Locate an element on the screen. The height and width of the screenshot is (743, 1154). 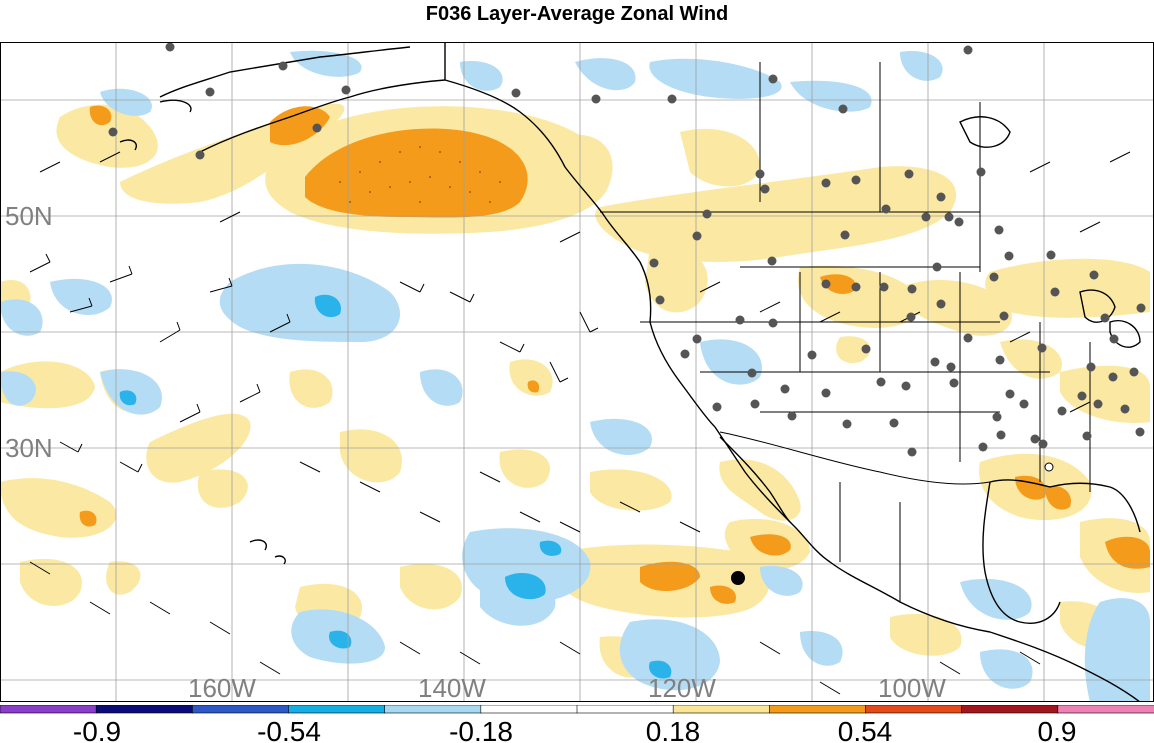
map-title: F036 Layer-Average Zonal Wind is located at coordinates (577, 14).